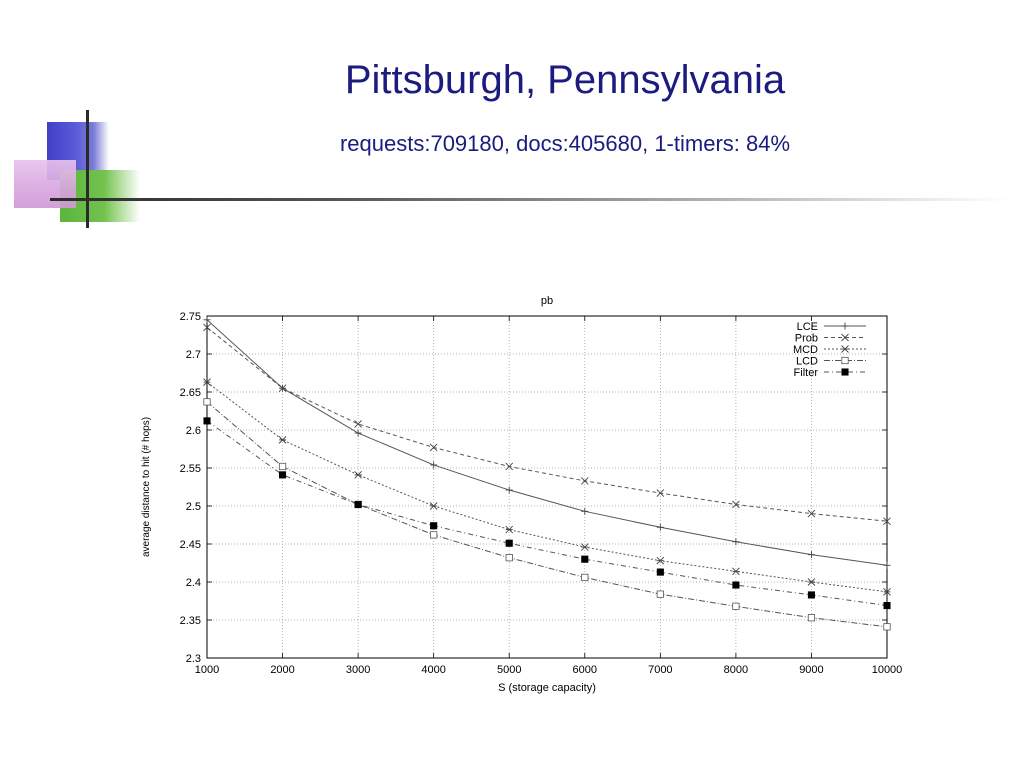  I want to click on x-axis-label: S (storage capacity), so click(547, 688).